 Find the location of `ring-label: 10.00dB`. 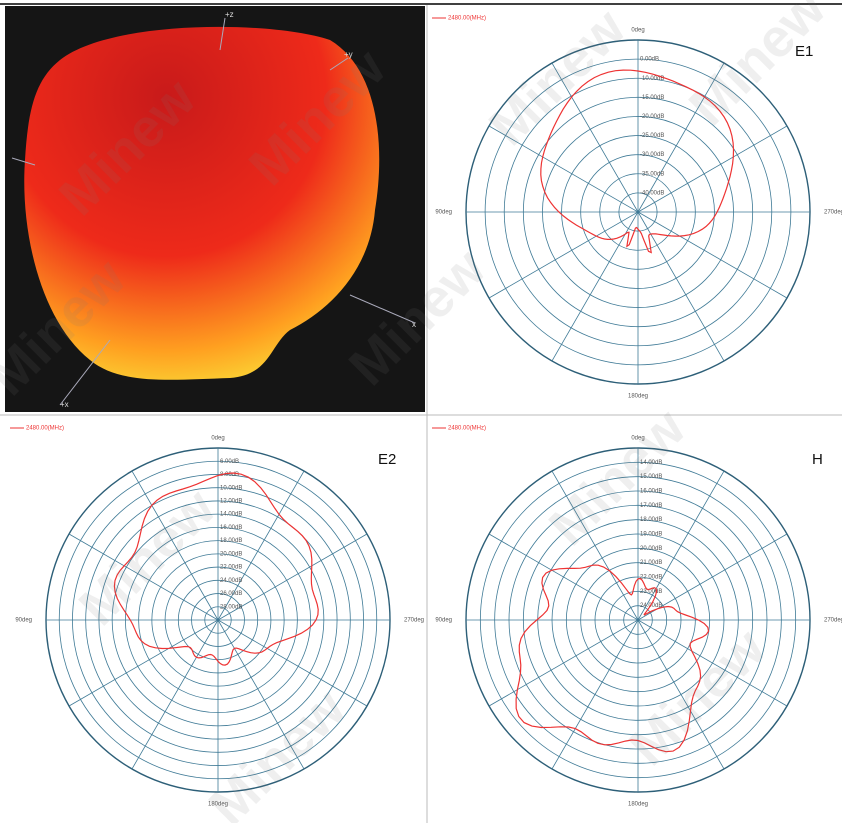

ring-label: 10.00dB is located at coordinates (231, 488).